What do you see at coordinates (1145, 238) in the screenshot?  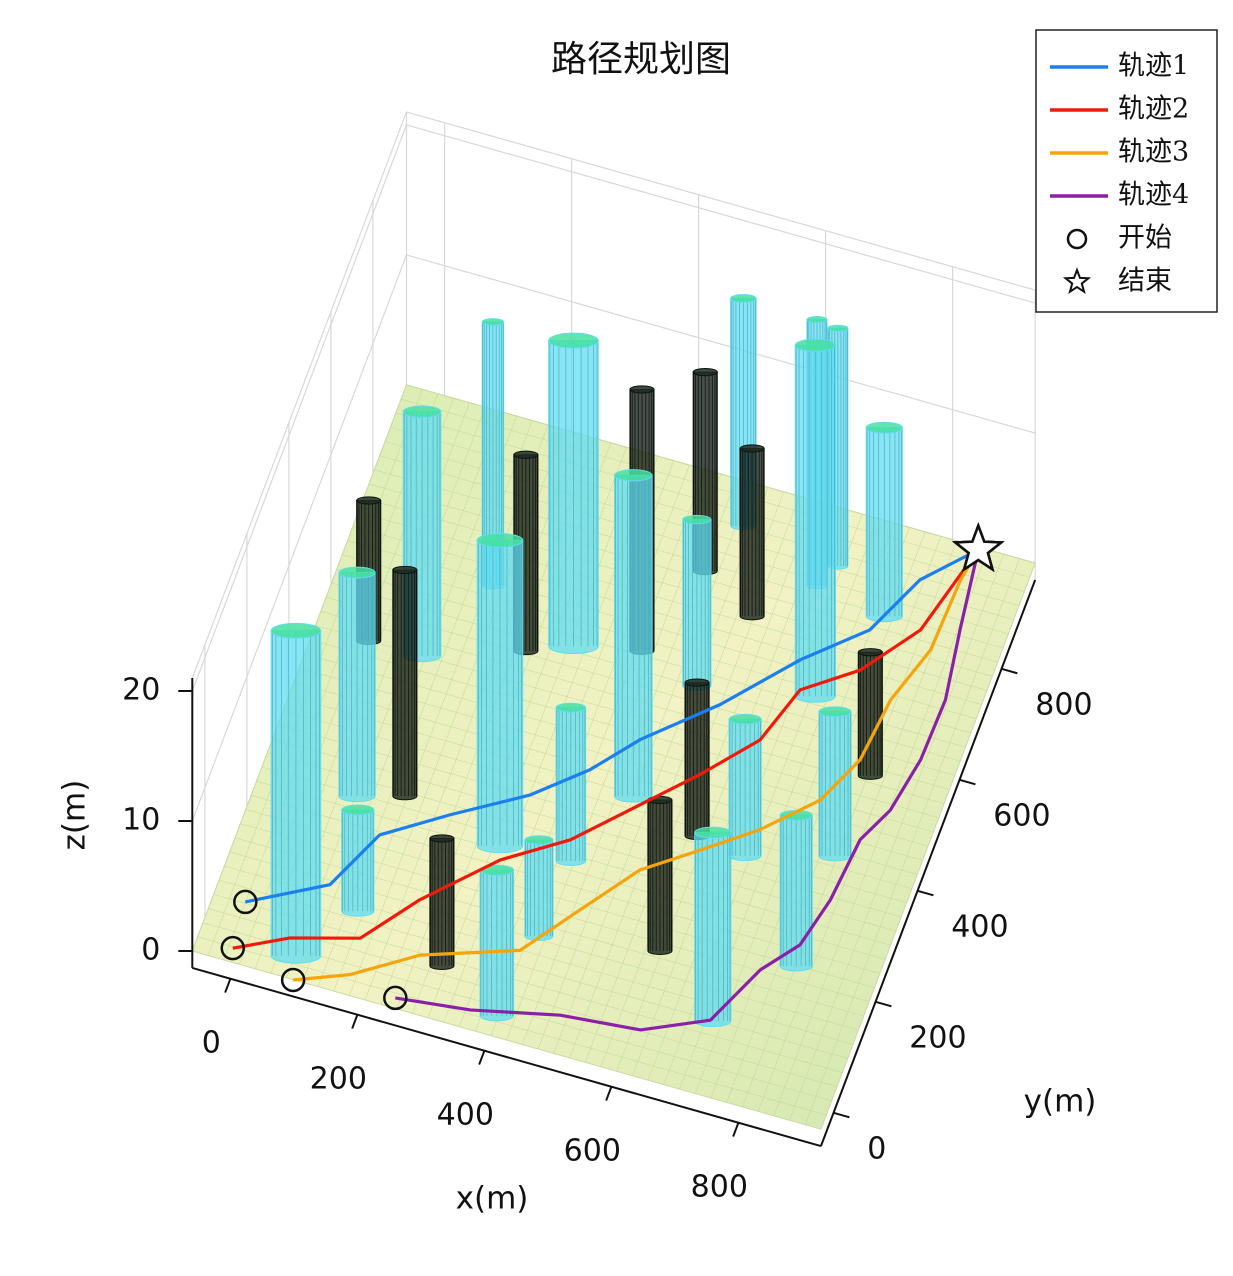 I see `legend-label: 开始` at bounding box center [1145, 238].